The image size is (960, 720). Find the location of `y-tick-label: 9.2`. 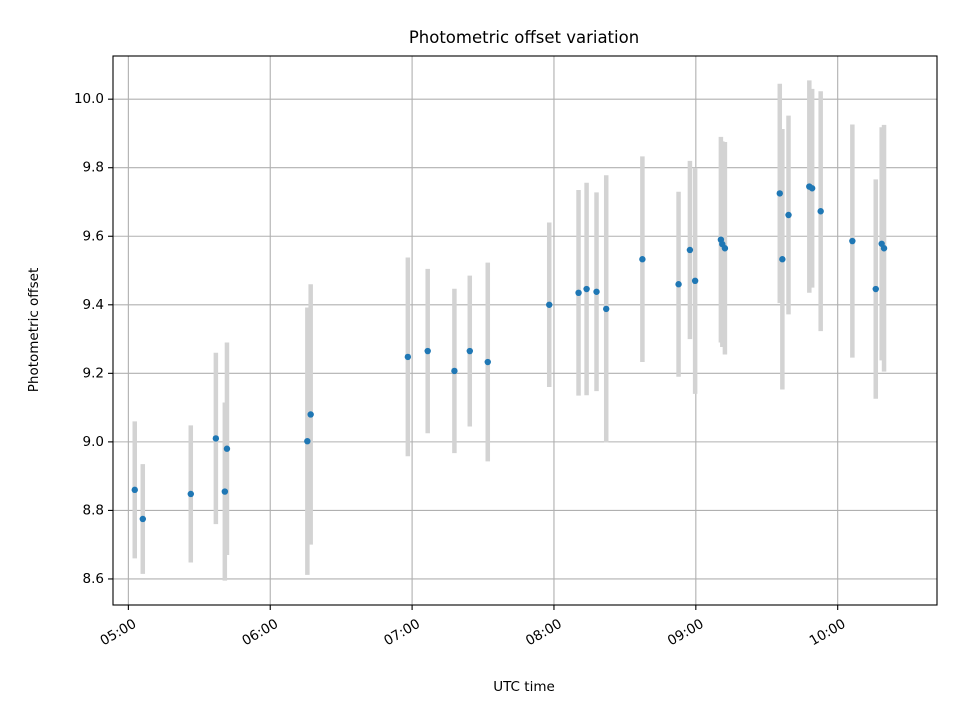

y-tick-label: 9.2 is located at coordinates (93, 373).